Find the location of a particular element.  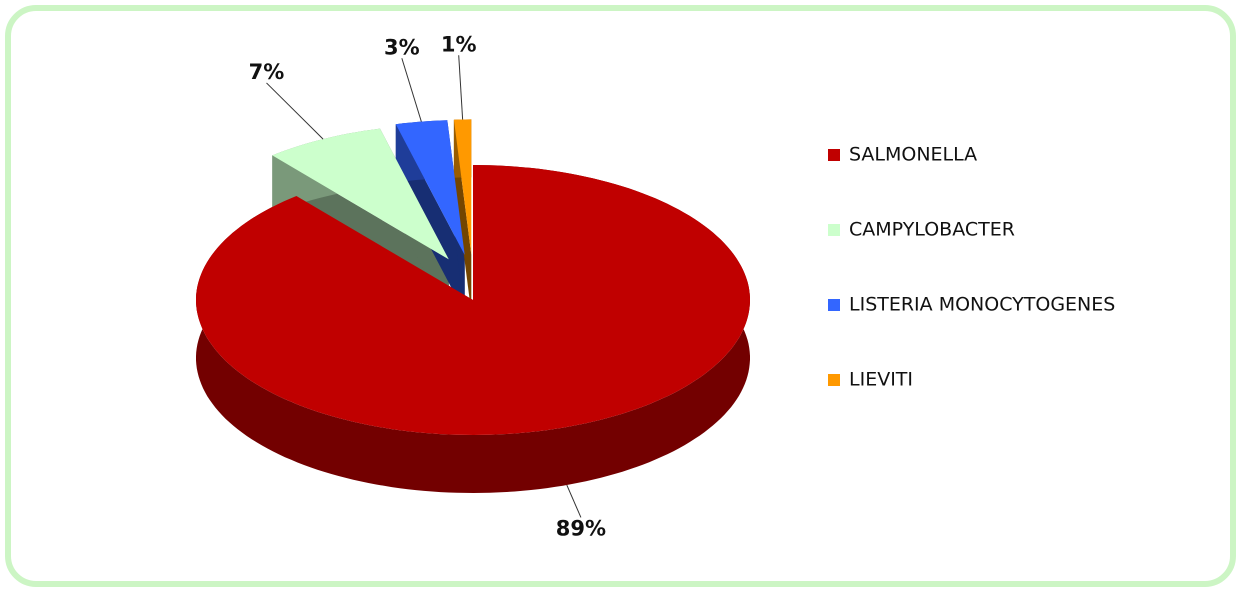

legend-label: CAMPYLOBACTER is located at coordinates (932, 230).